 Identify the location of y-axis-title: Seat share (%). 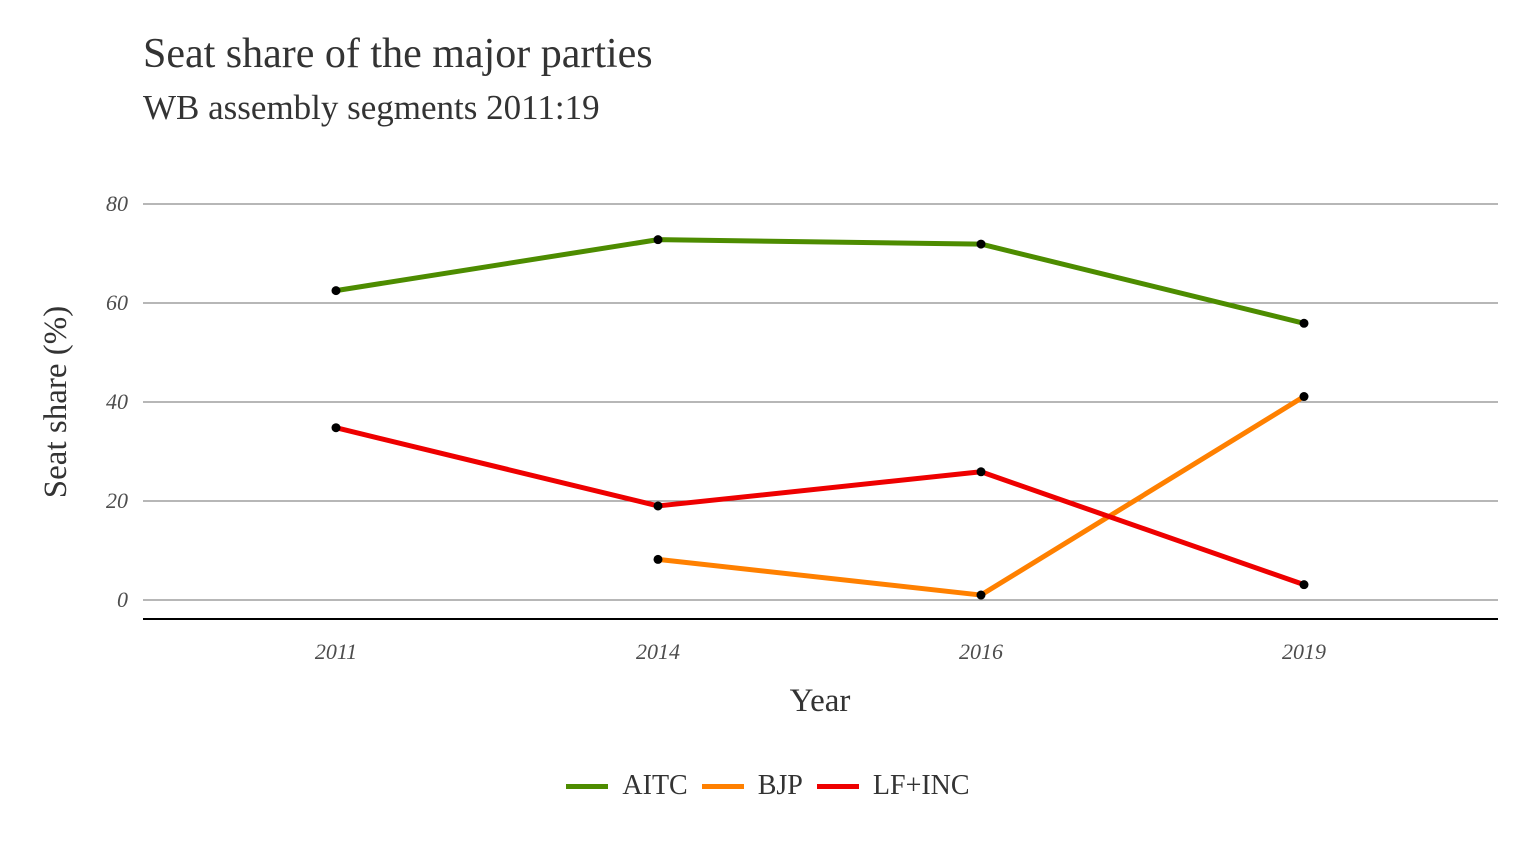
(56, 402).